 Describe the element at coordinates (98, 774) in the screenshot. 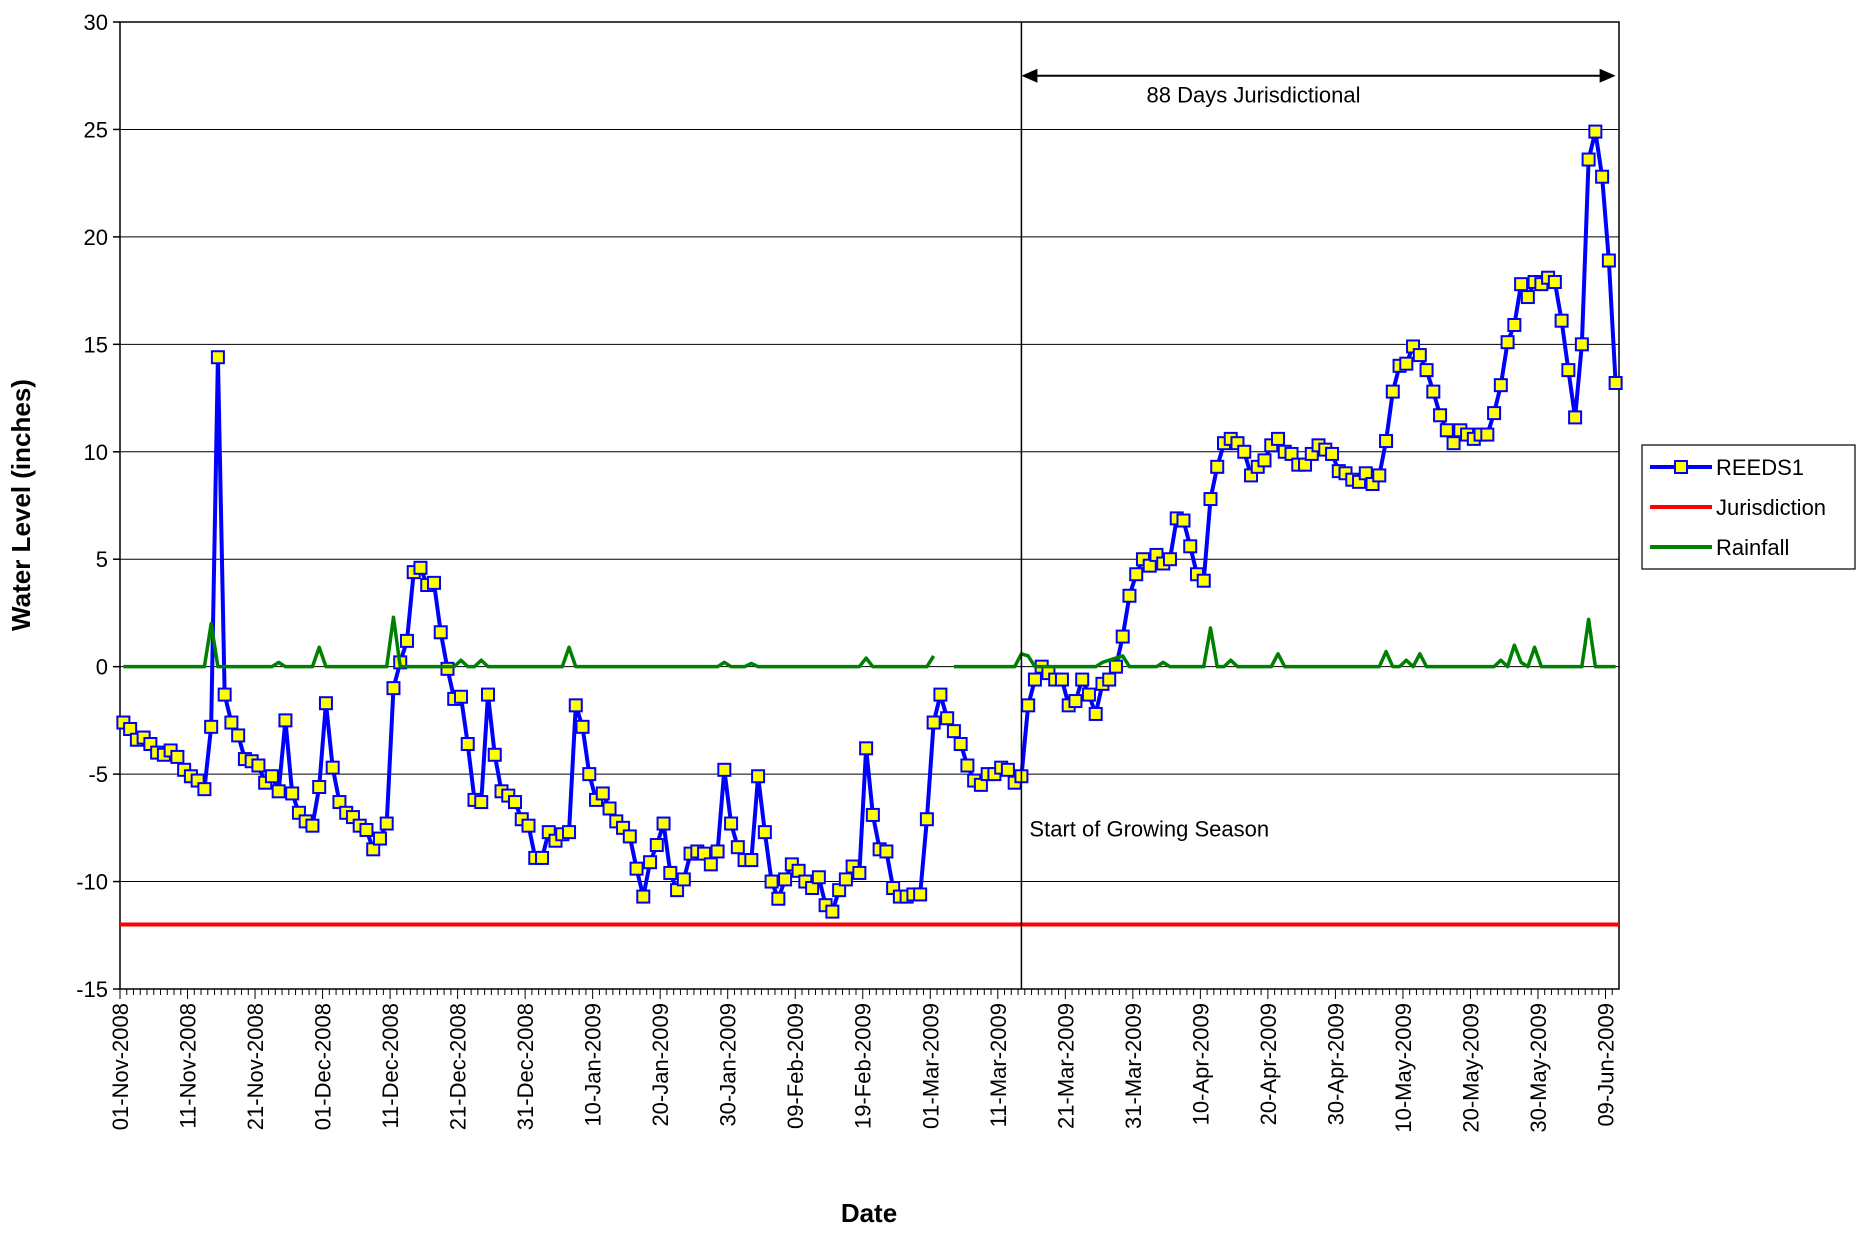

I see `y-tick-label: -5` at that location.